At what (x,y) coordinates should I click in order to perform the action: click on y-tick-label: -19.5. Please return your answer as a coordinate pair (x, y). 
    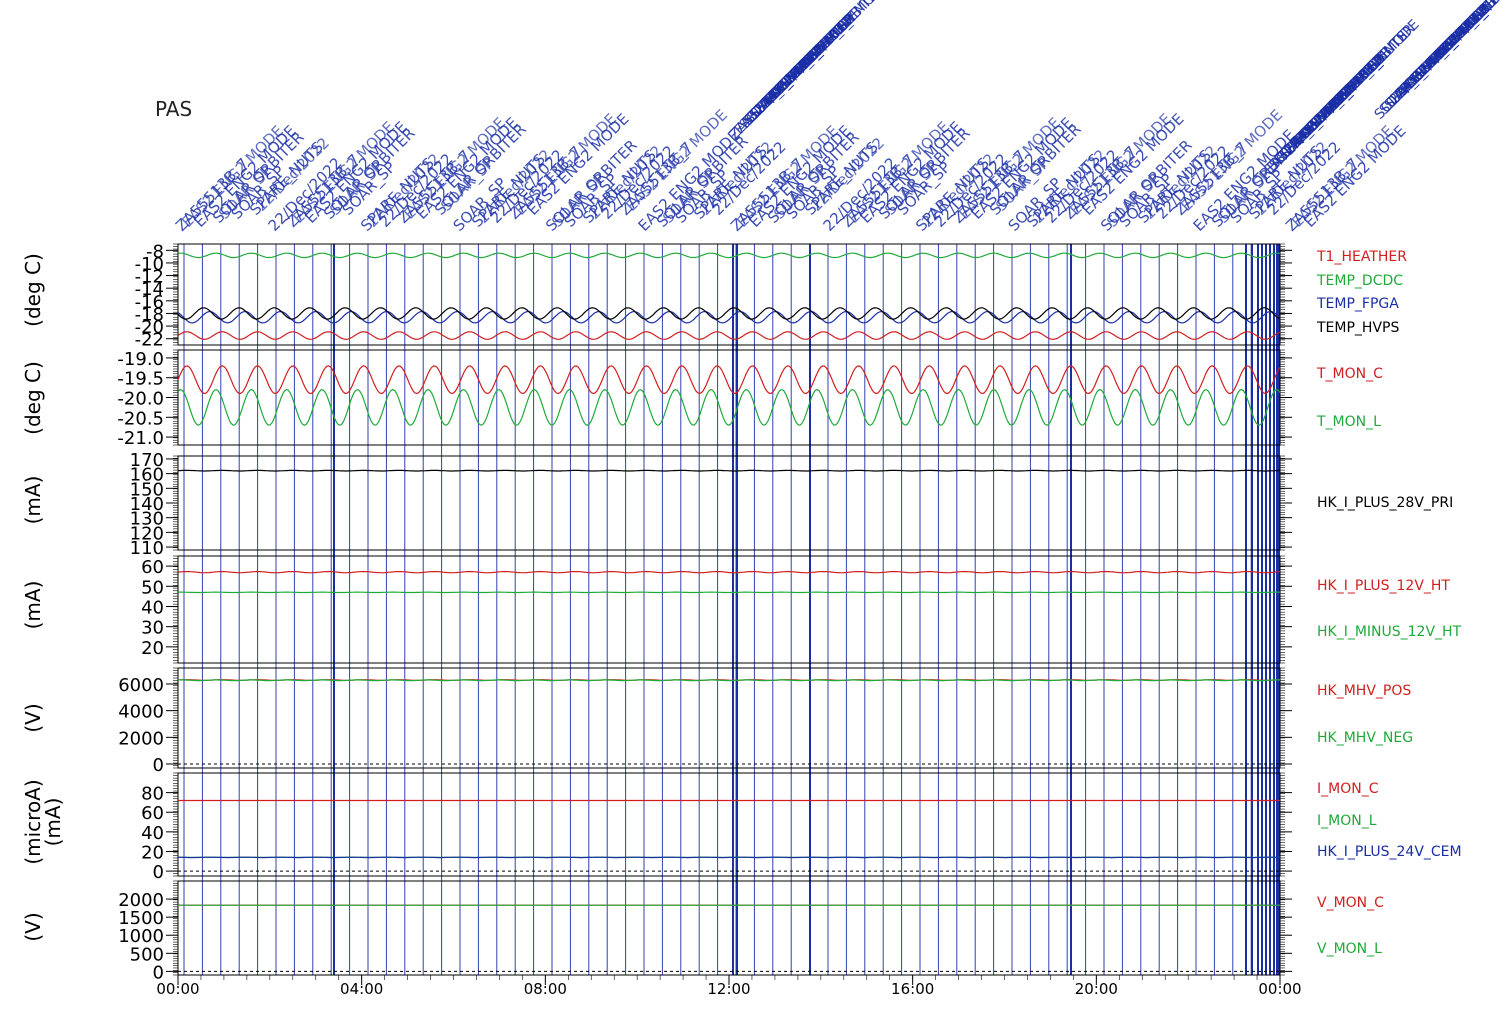
    Looking at the image, I should click on (140, 379).